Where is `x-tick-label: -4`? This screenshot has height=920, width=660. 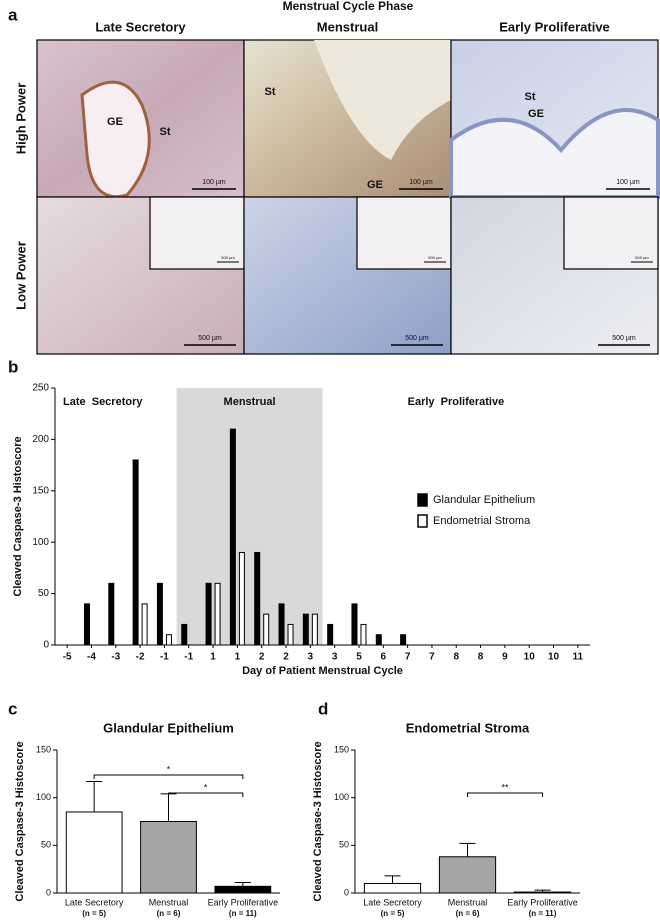 x-tick-label: -4 is located at coordinates (91, 657).